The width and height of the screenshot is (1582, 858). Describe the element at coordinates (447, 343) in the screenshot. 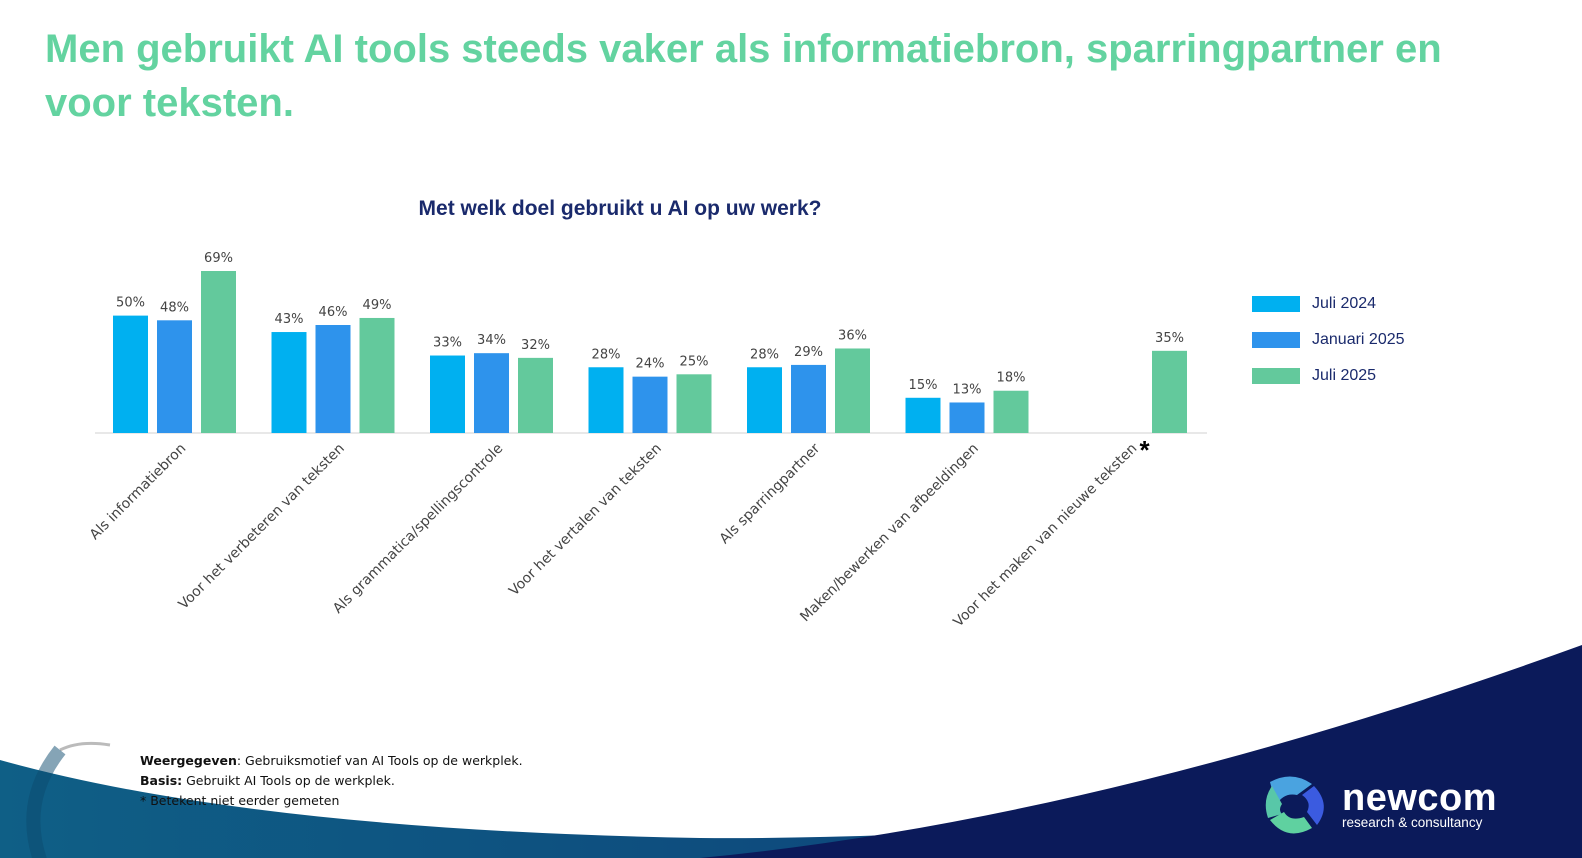

I see `data-label: 33%` at that location.